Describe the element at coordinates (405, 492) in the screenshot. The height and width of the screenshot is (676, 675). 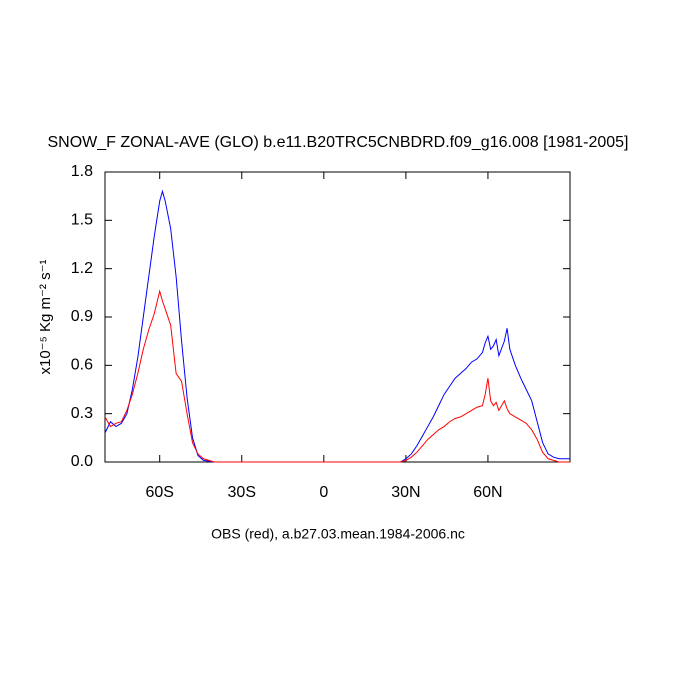
I see `x-tick-label: 30N` at that location.